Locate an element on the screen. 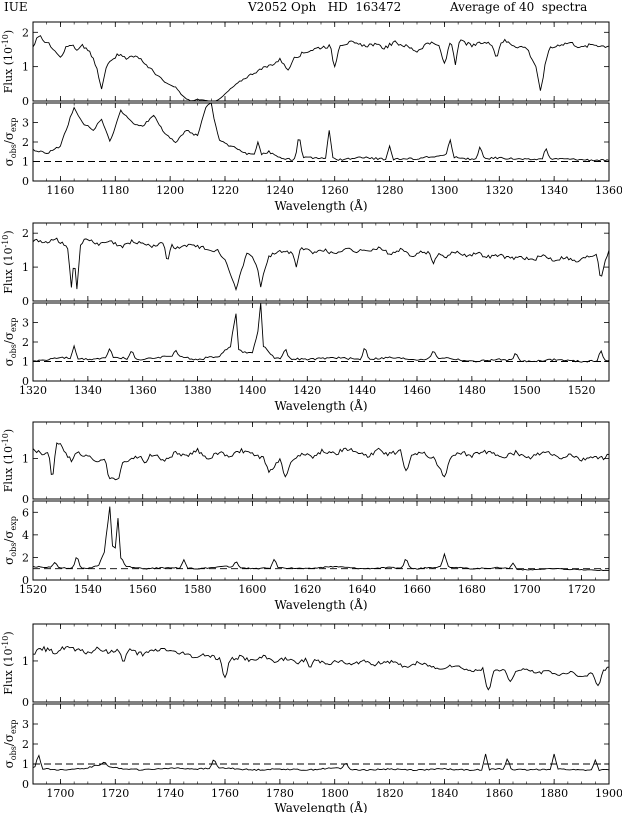 This screenshot has width=622, height=813. x-tick-label: 1380 is located at coordinates (198, 390).